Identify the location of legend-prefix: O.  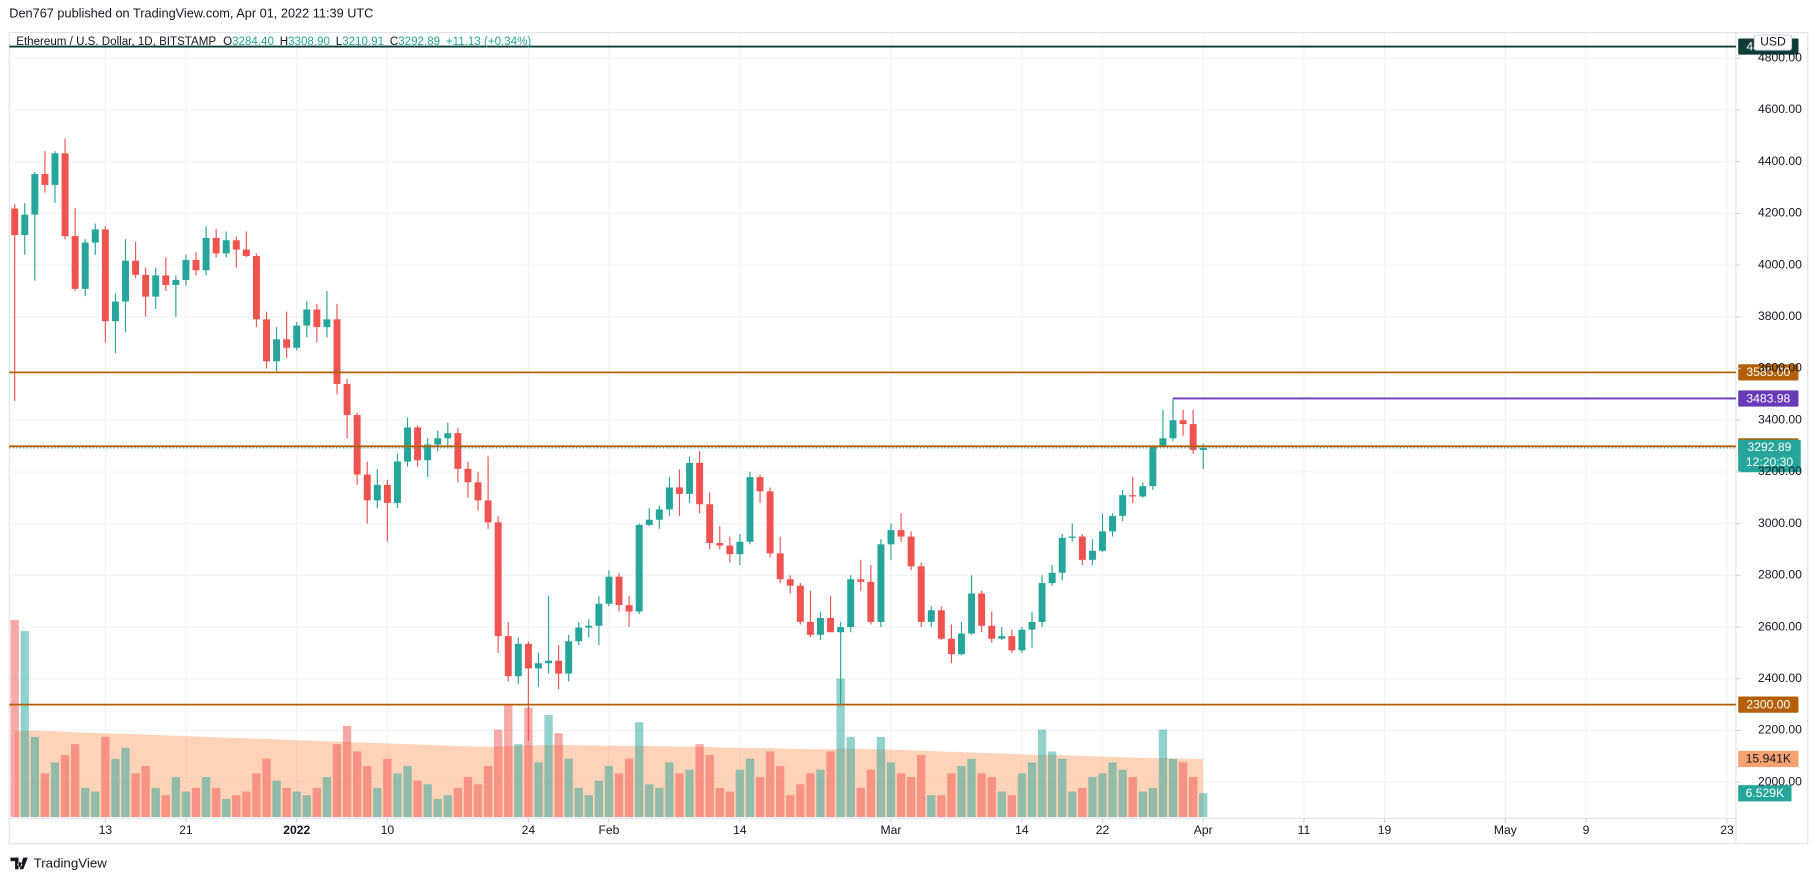
(227, 42).